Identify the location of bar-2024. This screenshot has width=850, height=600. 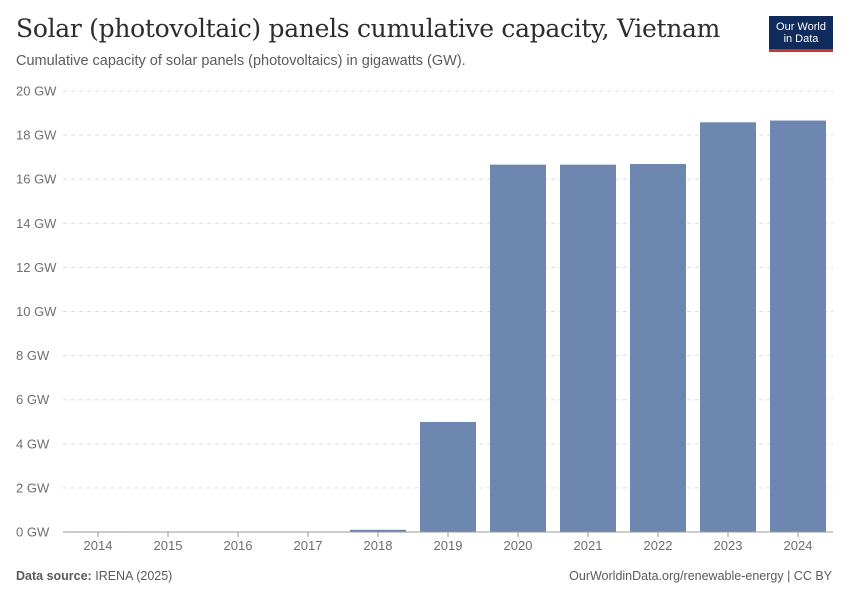
(798, 326).